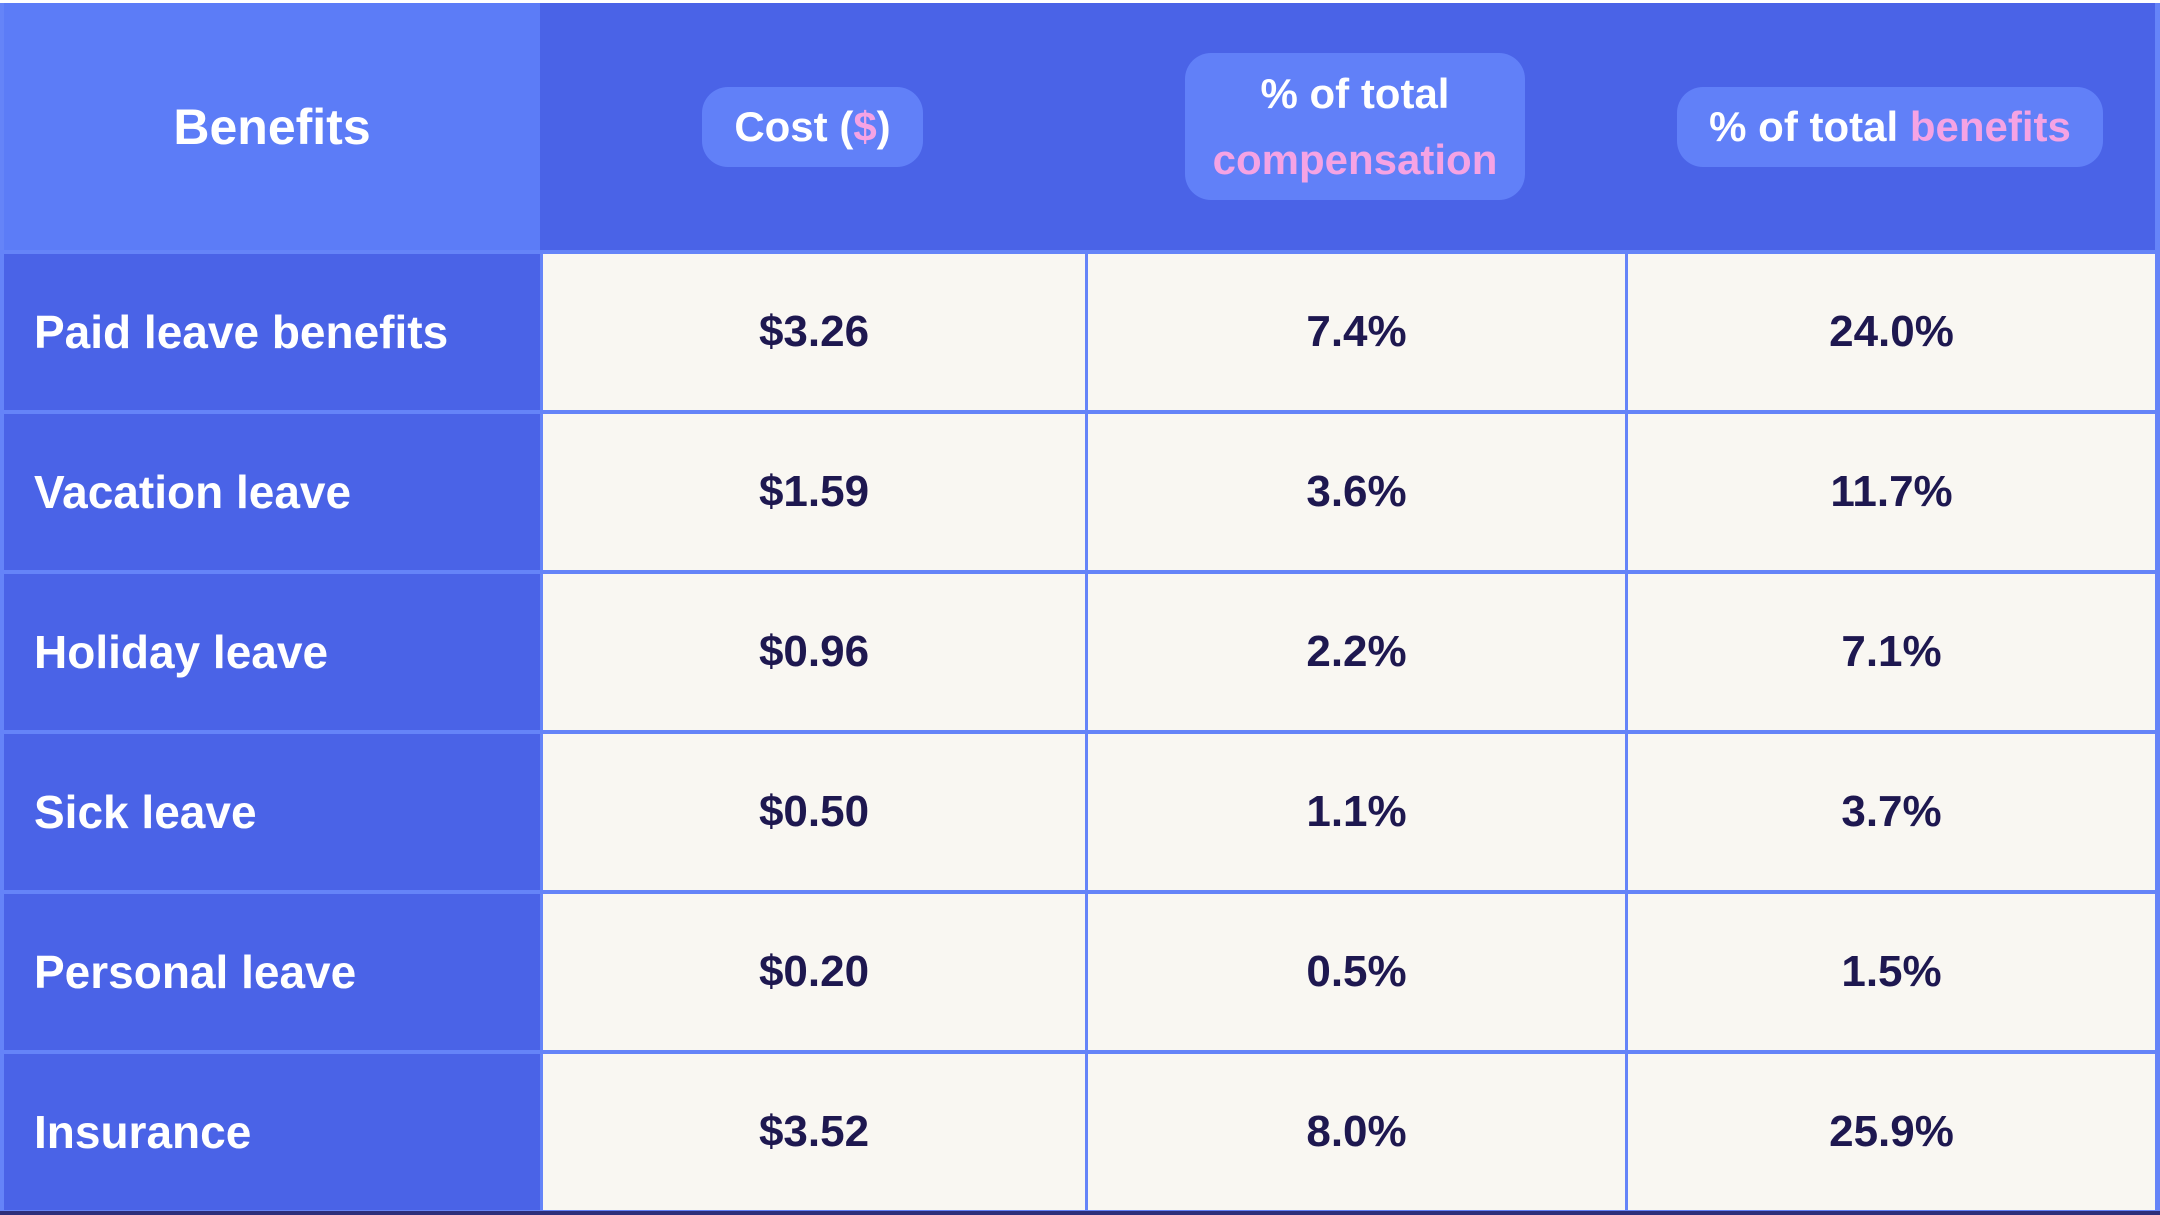 The image size is (2160, 1215). I want to click on cell-personal-cost: $0.20, so click(812, 970).